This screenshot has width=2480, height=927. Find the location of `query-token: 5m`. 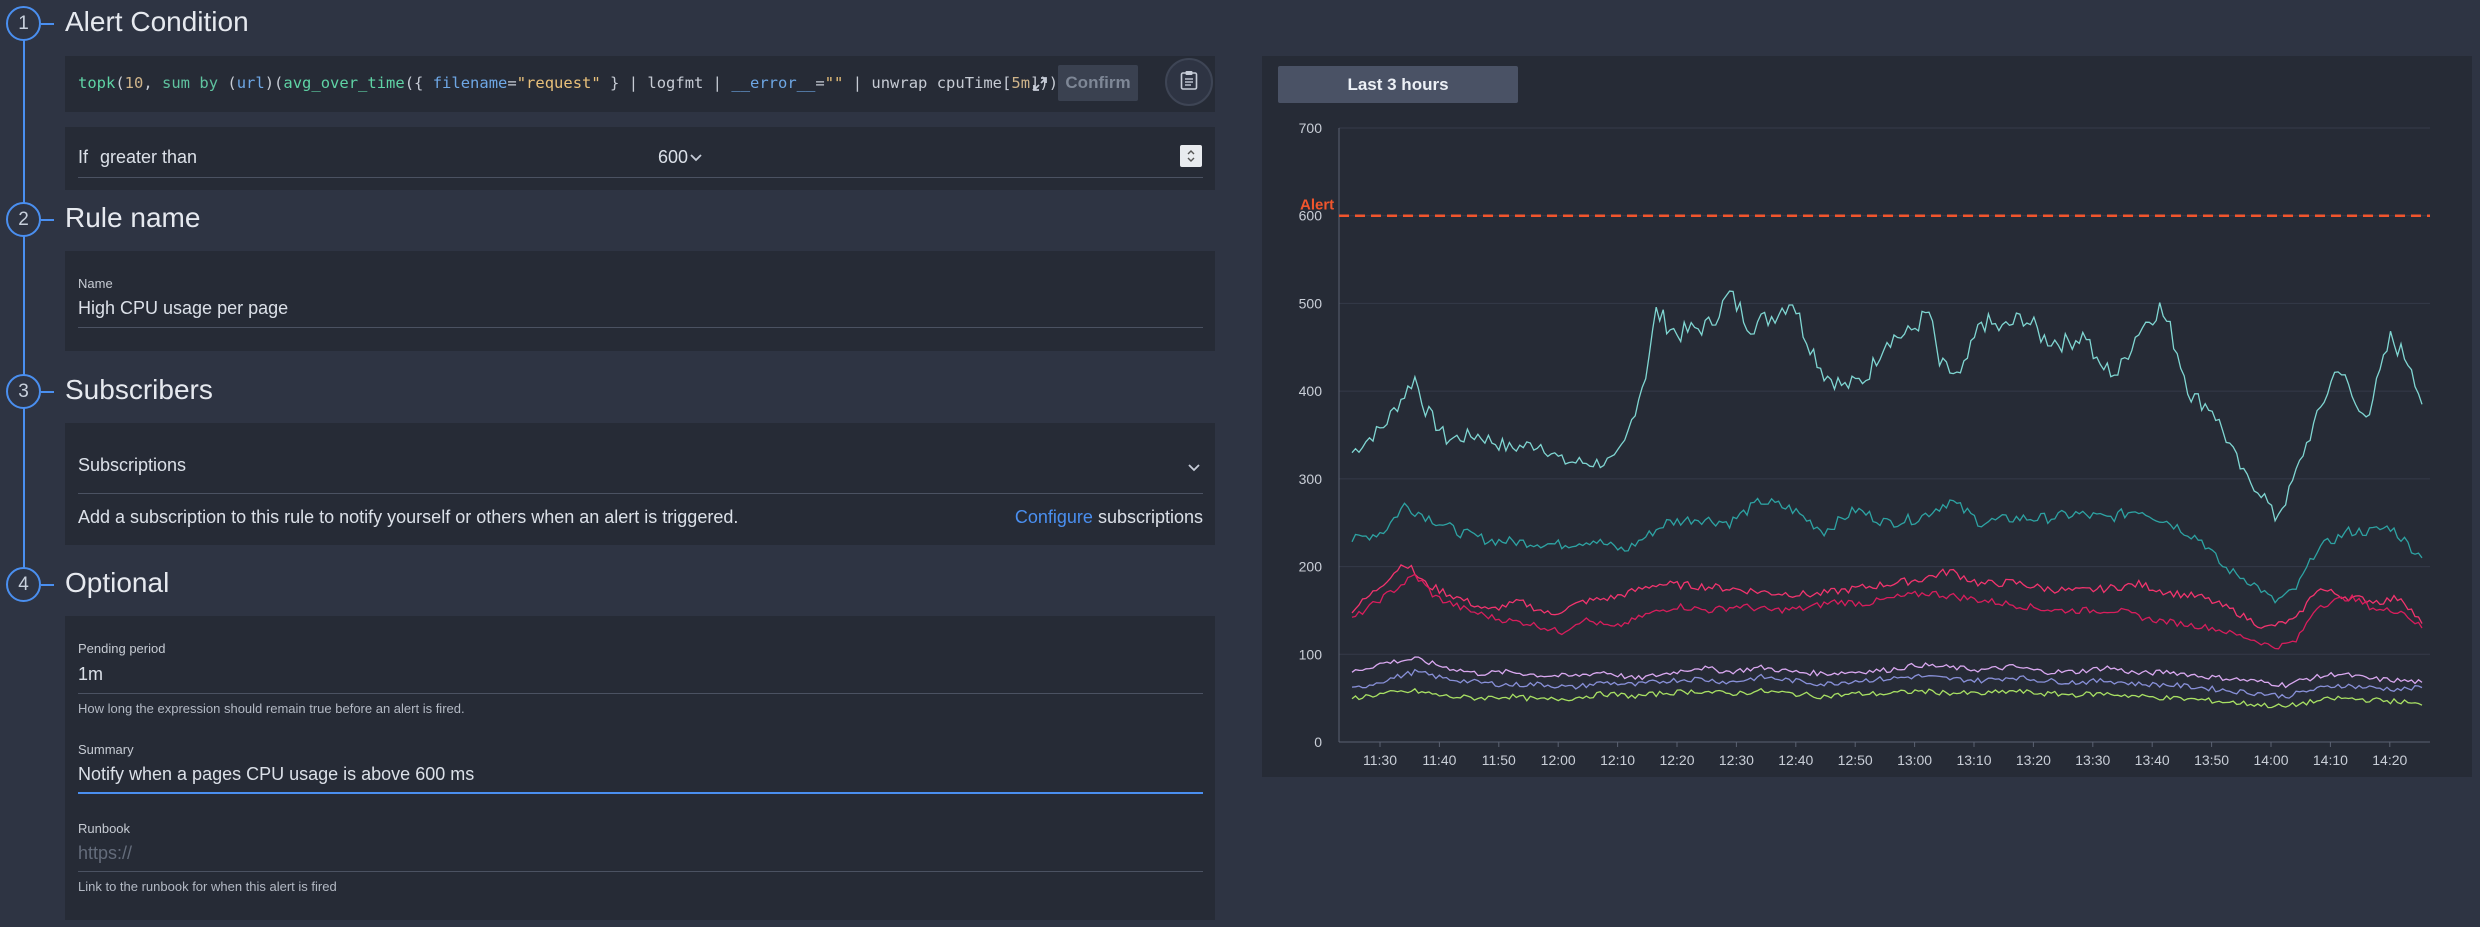

query-token: 5m is located at coordinates (1021, 83).